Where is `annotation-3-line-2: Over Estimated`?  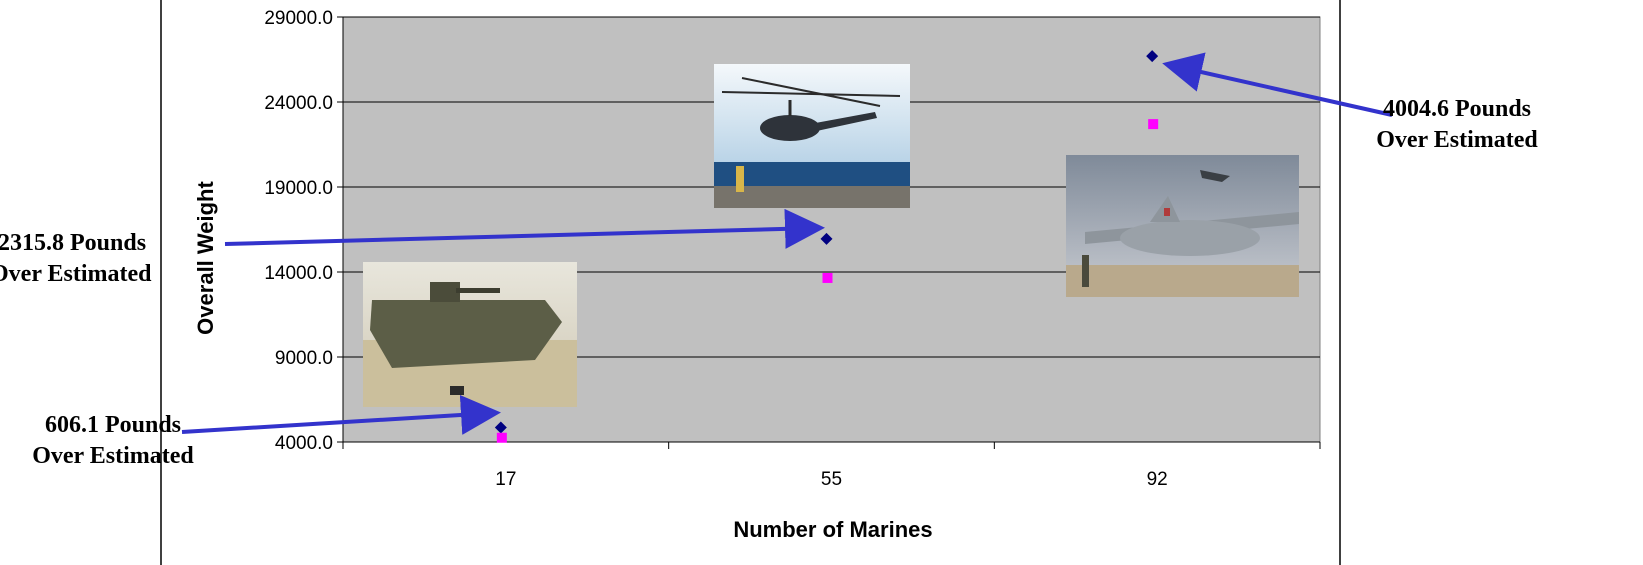 annotation-3-line-2: Over Estimated is located at coordinates (1457, 140).